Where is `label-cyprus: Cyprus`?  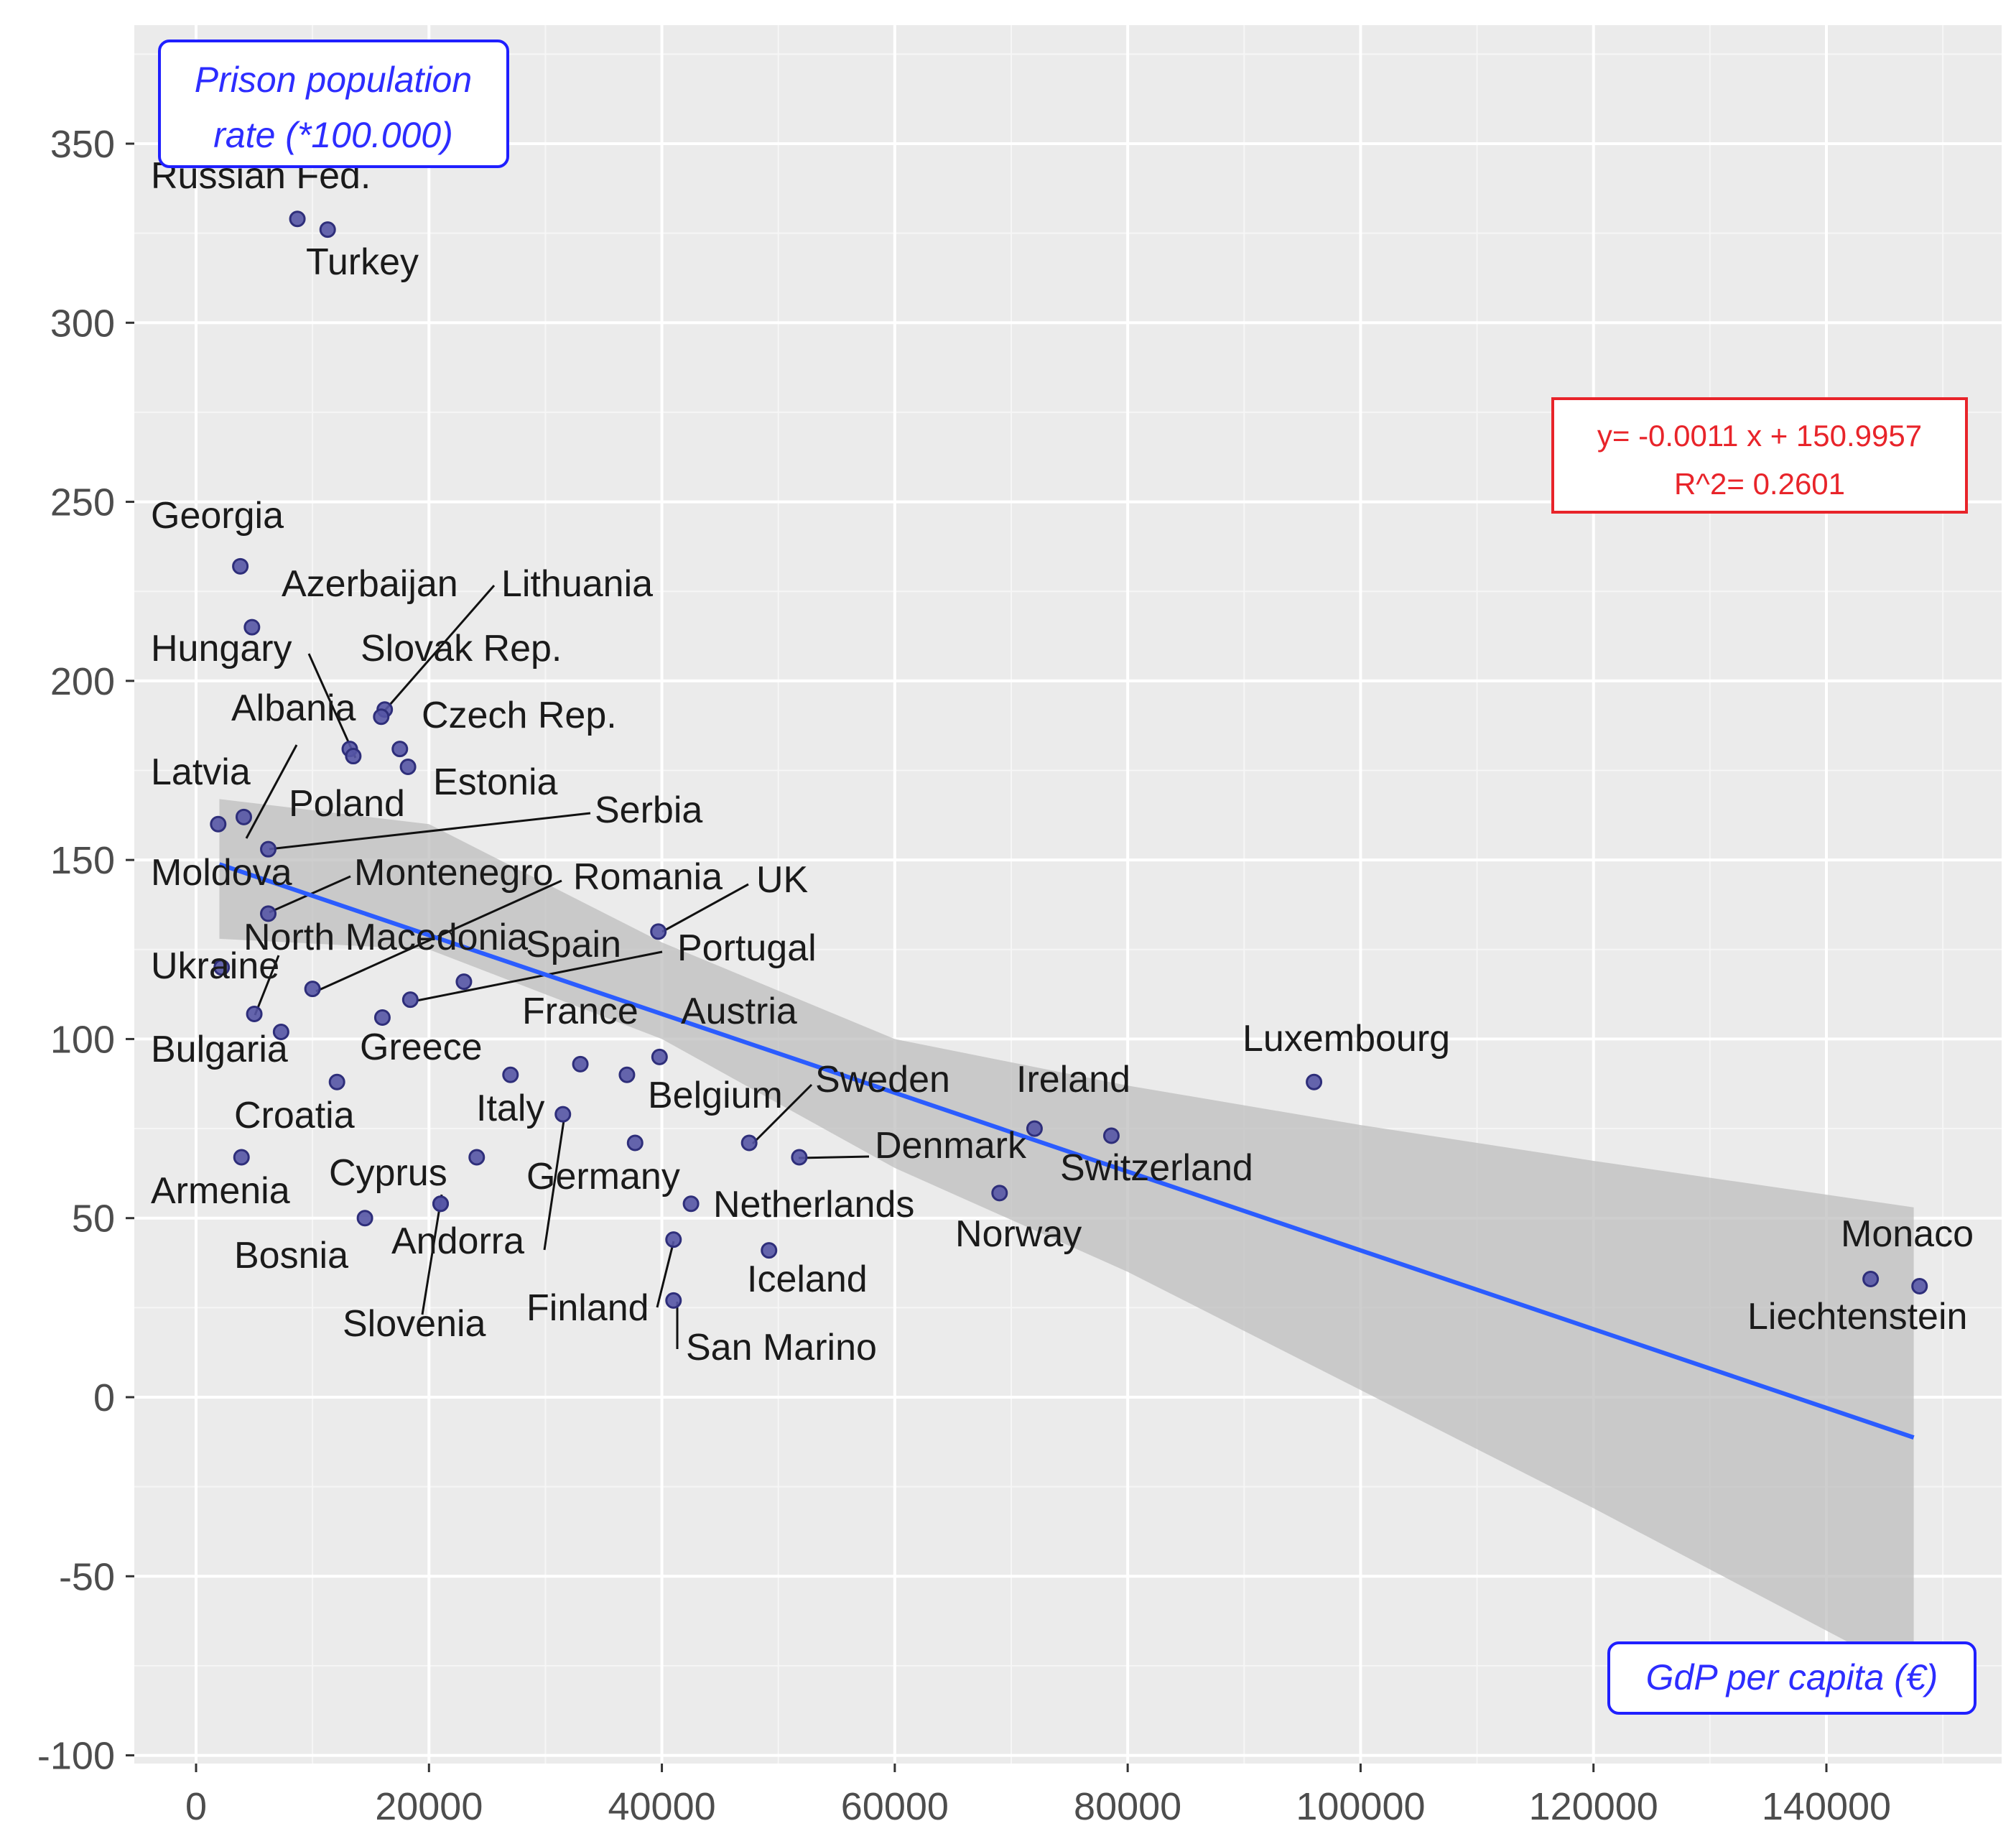
label-cyprus: Cyprus is located at coordinates (388, 1173).